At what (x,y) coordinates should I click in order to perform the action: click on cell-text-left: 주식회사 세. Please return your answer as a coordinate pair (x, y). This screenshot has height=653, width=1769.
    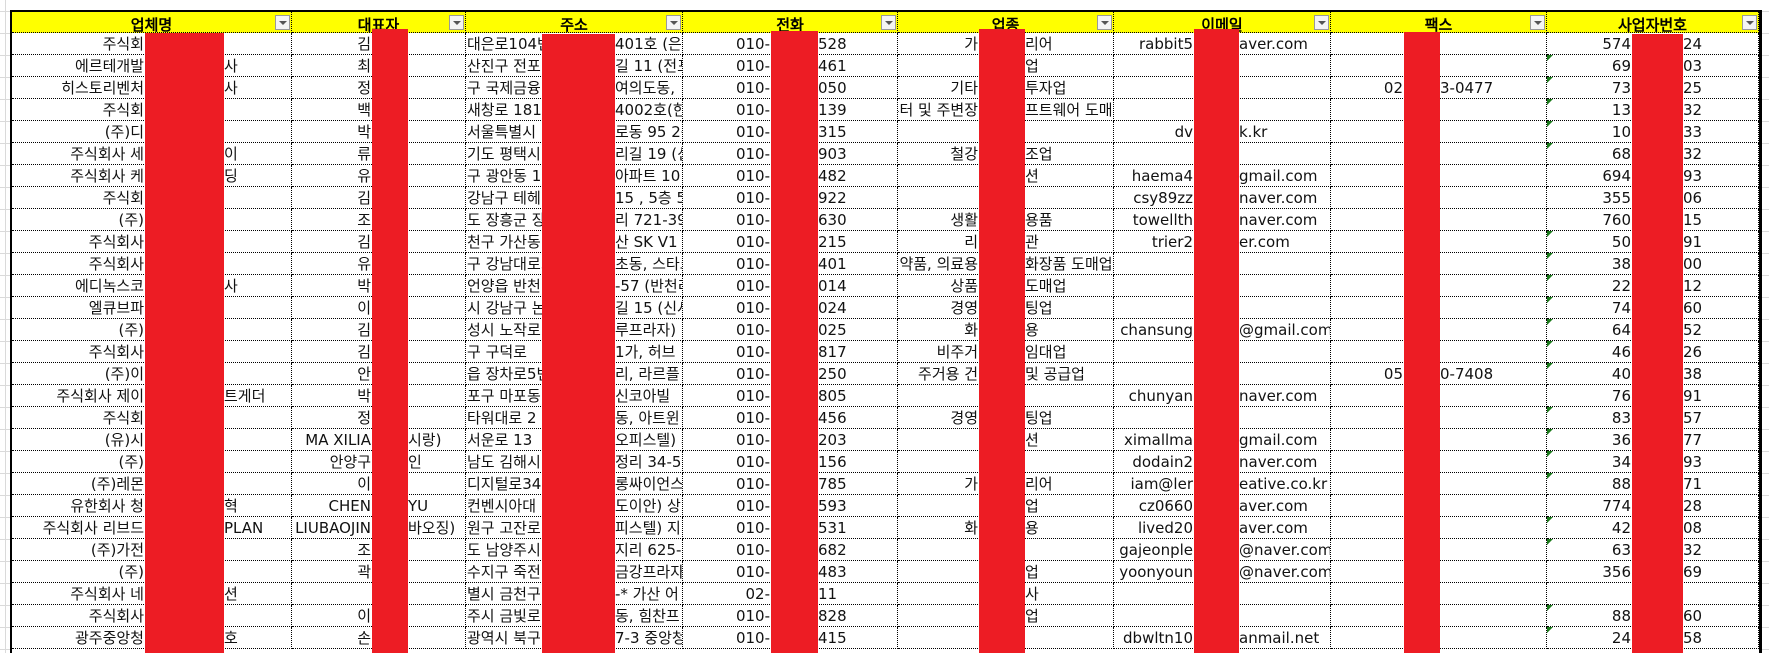
    Looking at the image, I should click on (107, 154).